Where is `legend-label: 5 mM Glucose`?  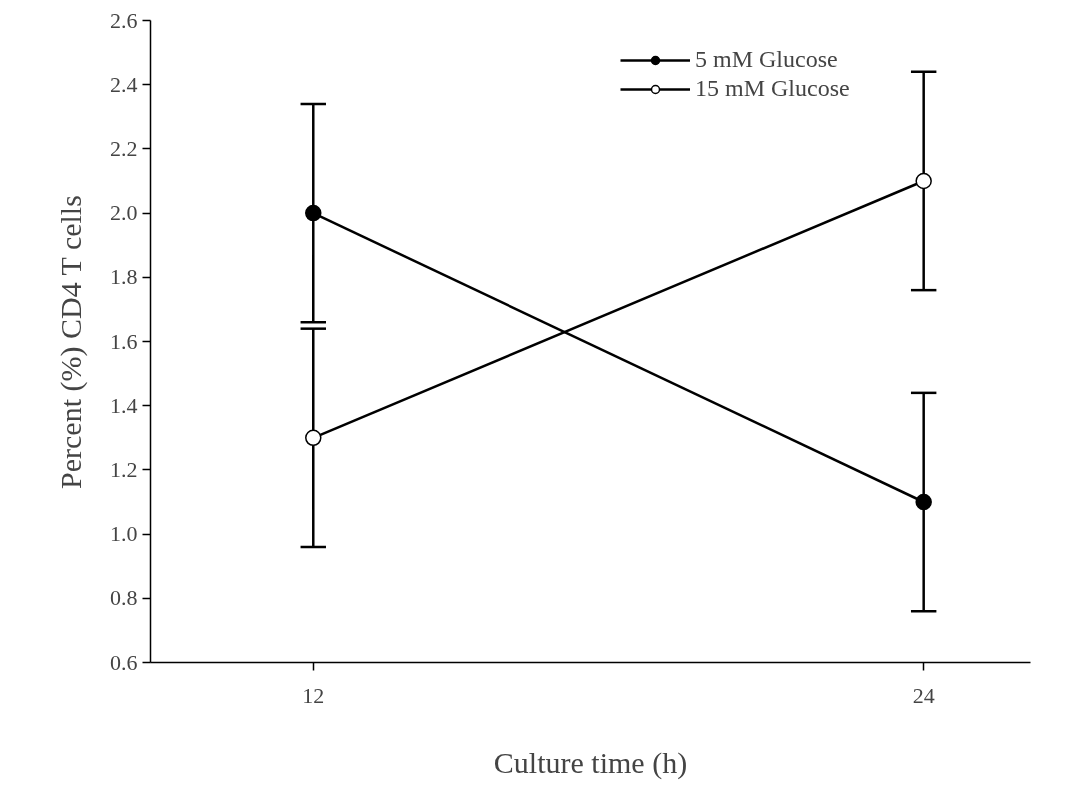
legend-label: 5 mM Glucose is located at coordinates (766, 59).